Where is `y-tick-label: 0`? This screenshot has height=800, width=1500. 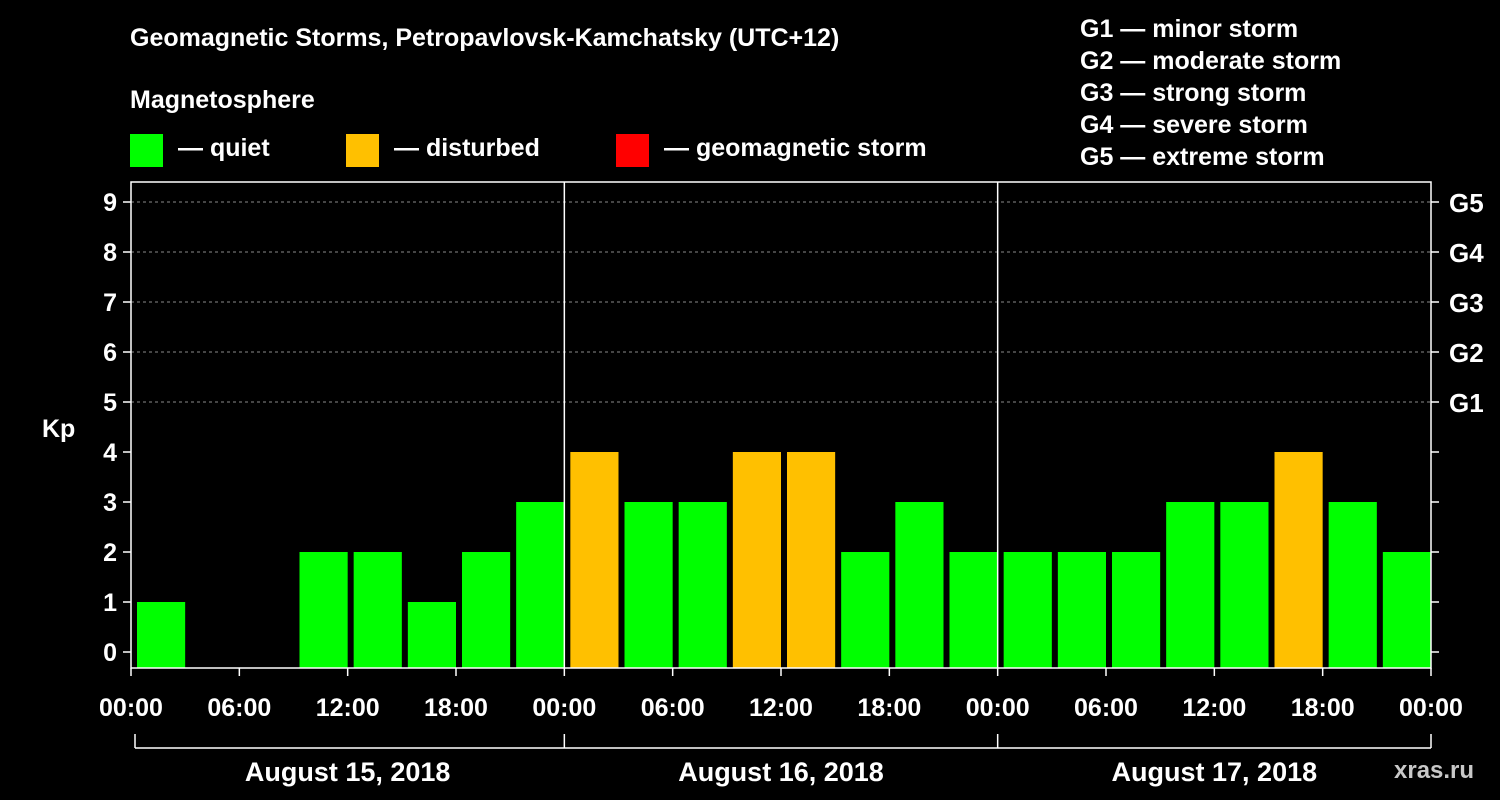
y-tick-label: 0 is located at coordinates (110, 653).